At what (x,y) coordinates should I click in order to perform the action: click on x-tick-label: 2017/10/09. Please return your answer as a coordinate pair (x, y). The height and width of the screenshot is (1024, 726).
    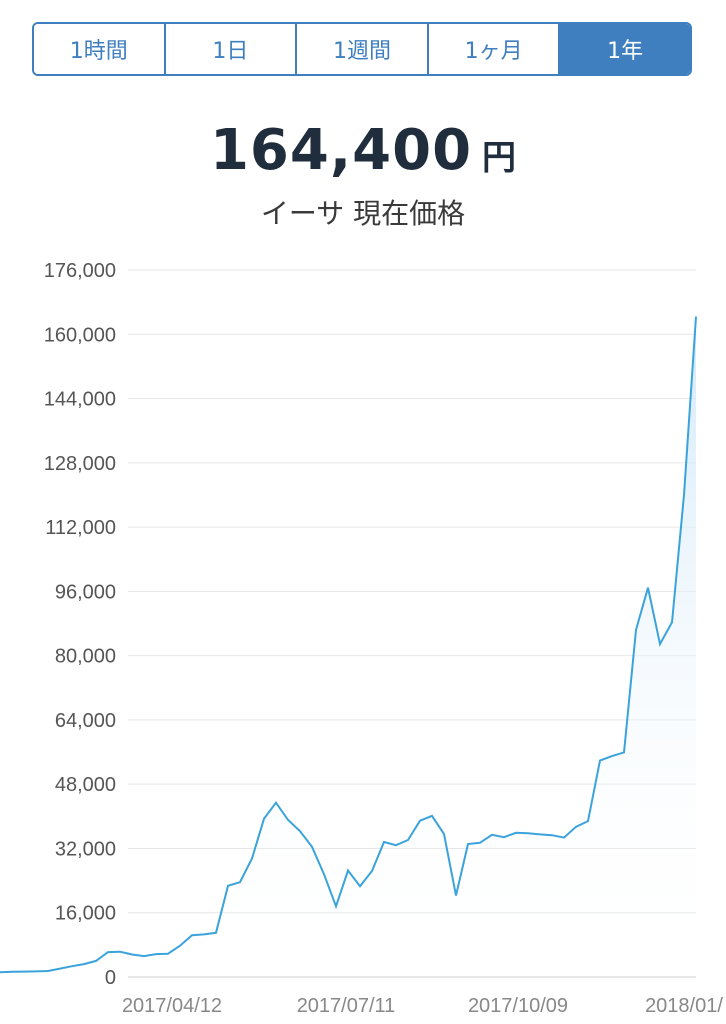
    Looking at the image, I should click on (518, 1006).